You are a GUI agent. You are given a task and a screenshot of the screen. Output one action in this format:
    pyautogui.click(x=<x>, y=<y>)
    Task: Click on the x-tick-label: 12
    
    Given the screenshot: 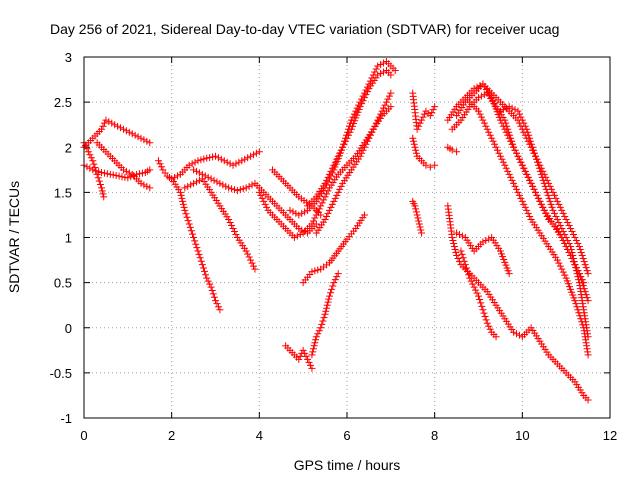 What is the action you would take?
    pyautogui.click(x=610, y=435)
    